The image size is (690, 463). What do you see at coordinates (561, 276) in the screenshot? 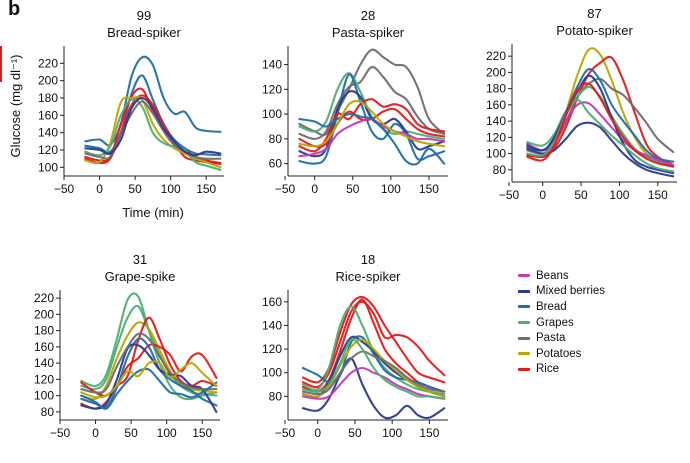
I see `legend-item-beans: Beans` at bounding box center [561, 276].